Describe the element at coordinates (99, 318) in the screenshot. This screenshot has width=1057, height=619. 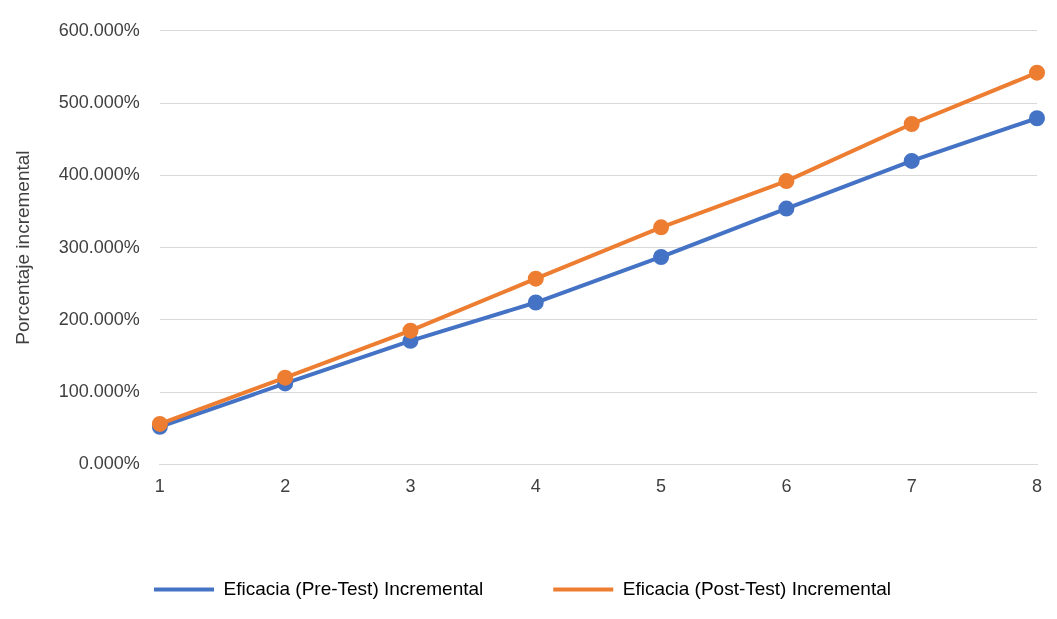
I see `y-tick-label: 200.000%` at that location.